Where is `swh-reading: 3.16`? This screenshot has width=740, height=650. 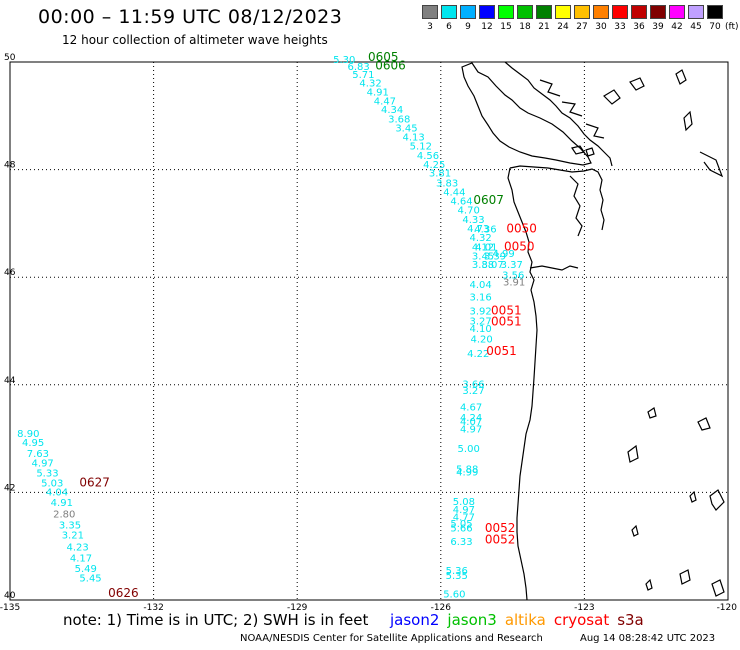
swh-reading: 3.16 is located at coordinates (481, 297).